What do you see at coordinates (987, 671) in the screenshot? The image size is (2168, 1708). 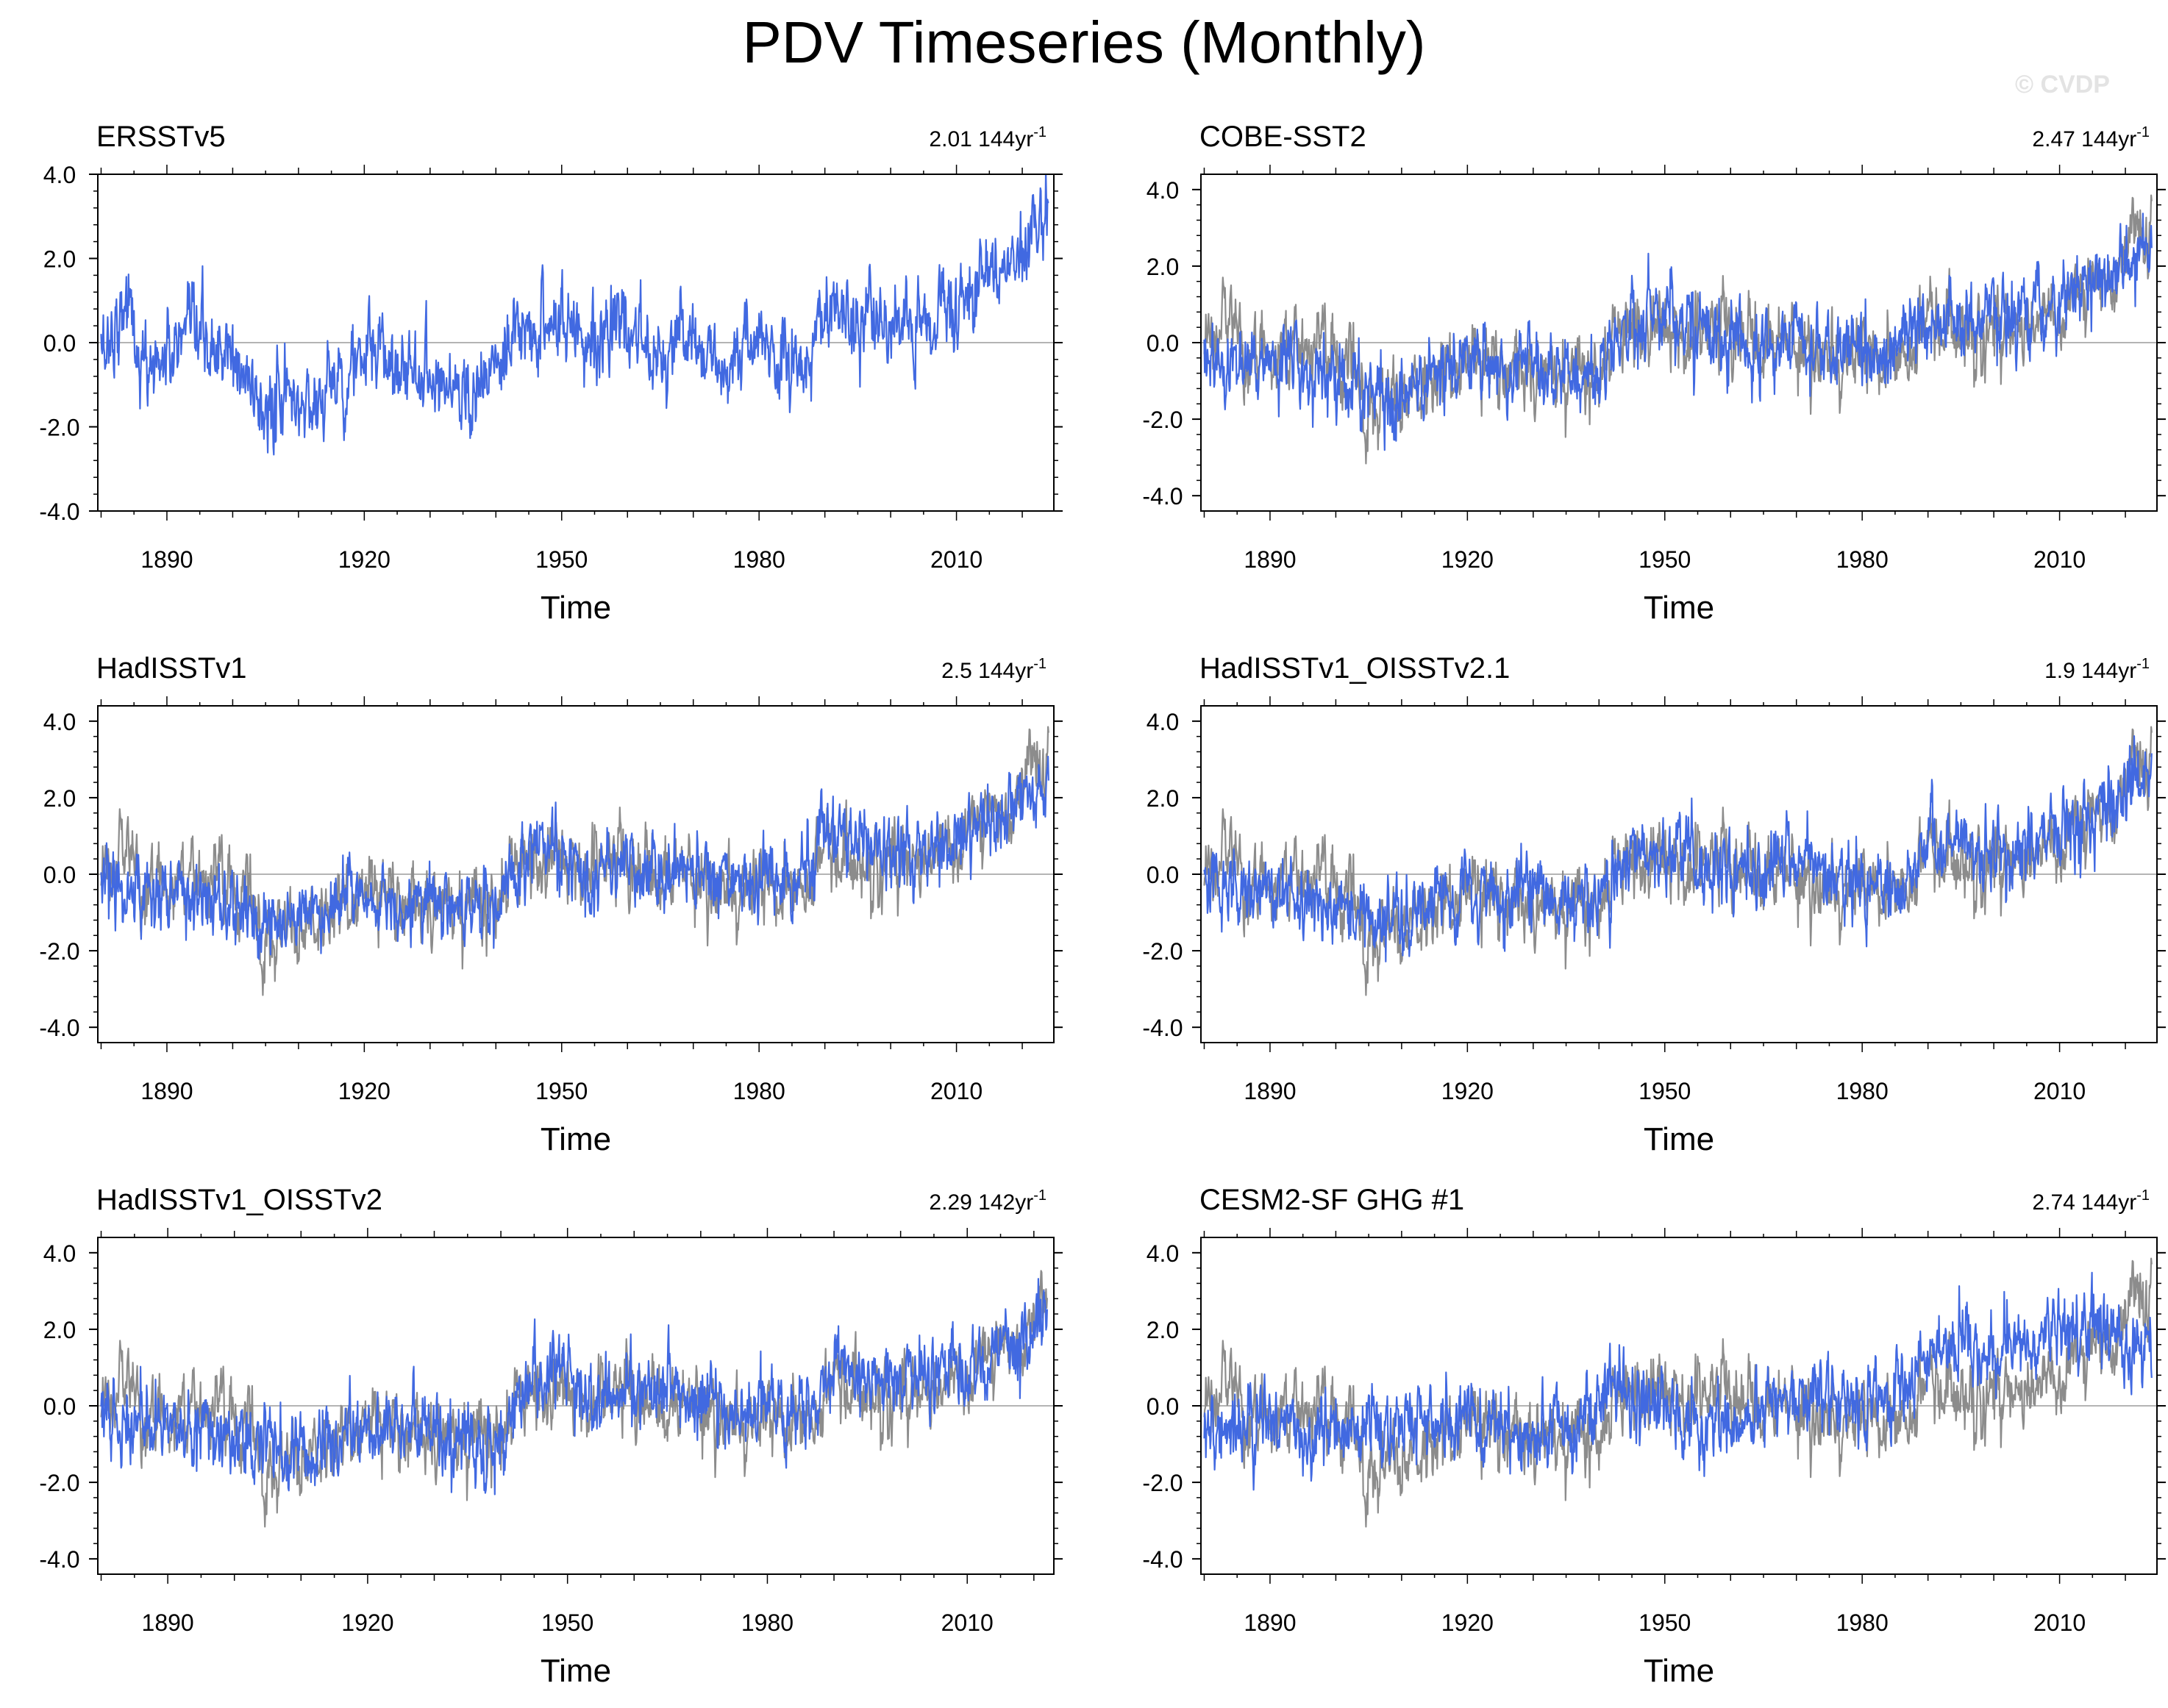 I see `stat-value: 2.5 144yr` at bounding box center [987, 671].